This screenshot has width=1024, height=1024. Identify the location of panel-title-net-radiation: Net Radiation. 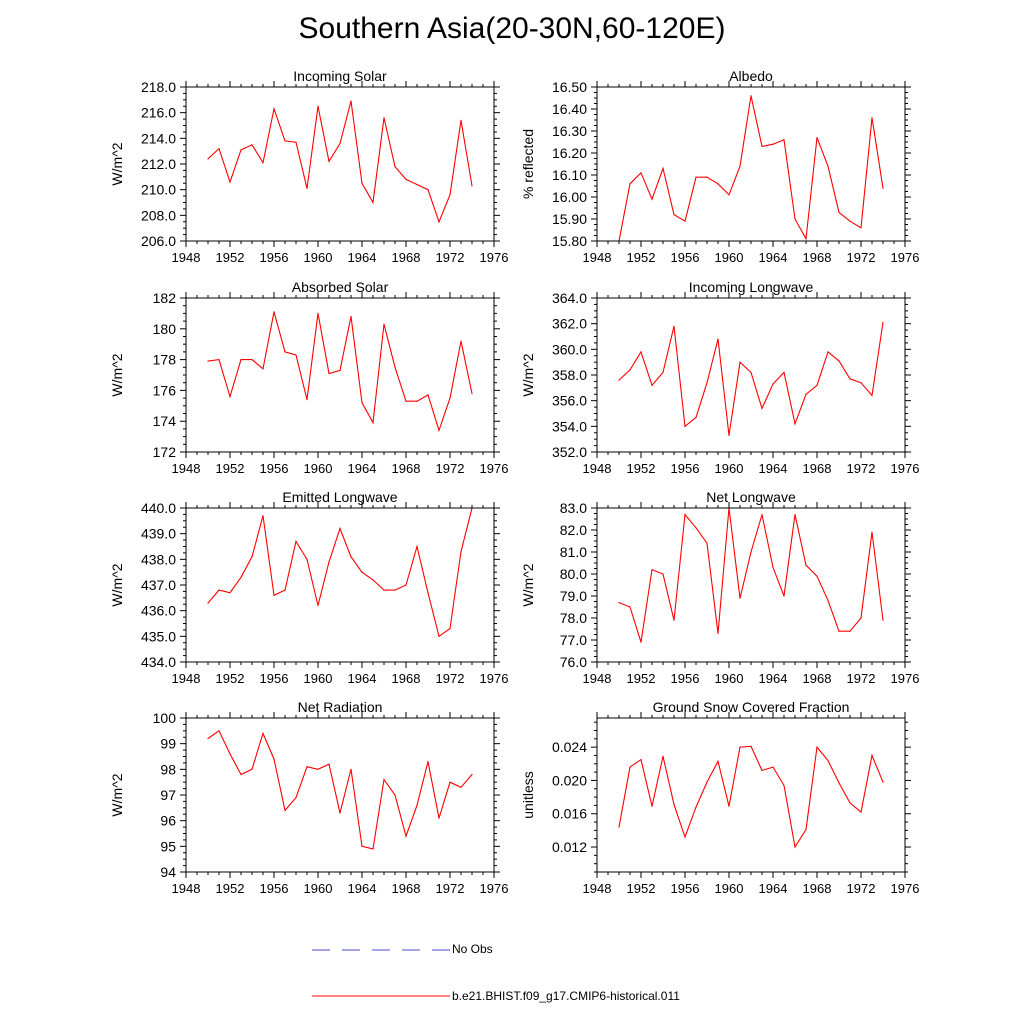
(340, 707).